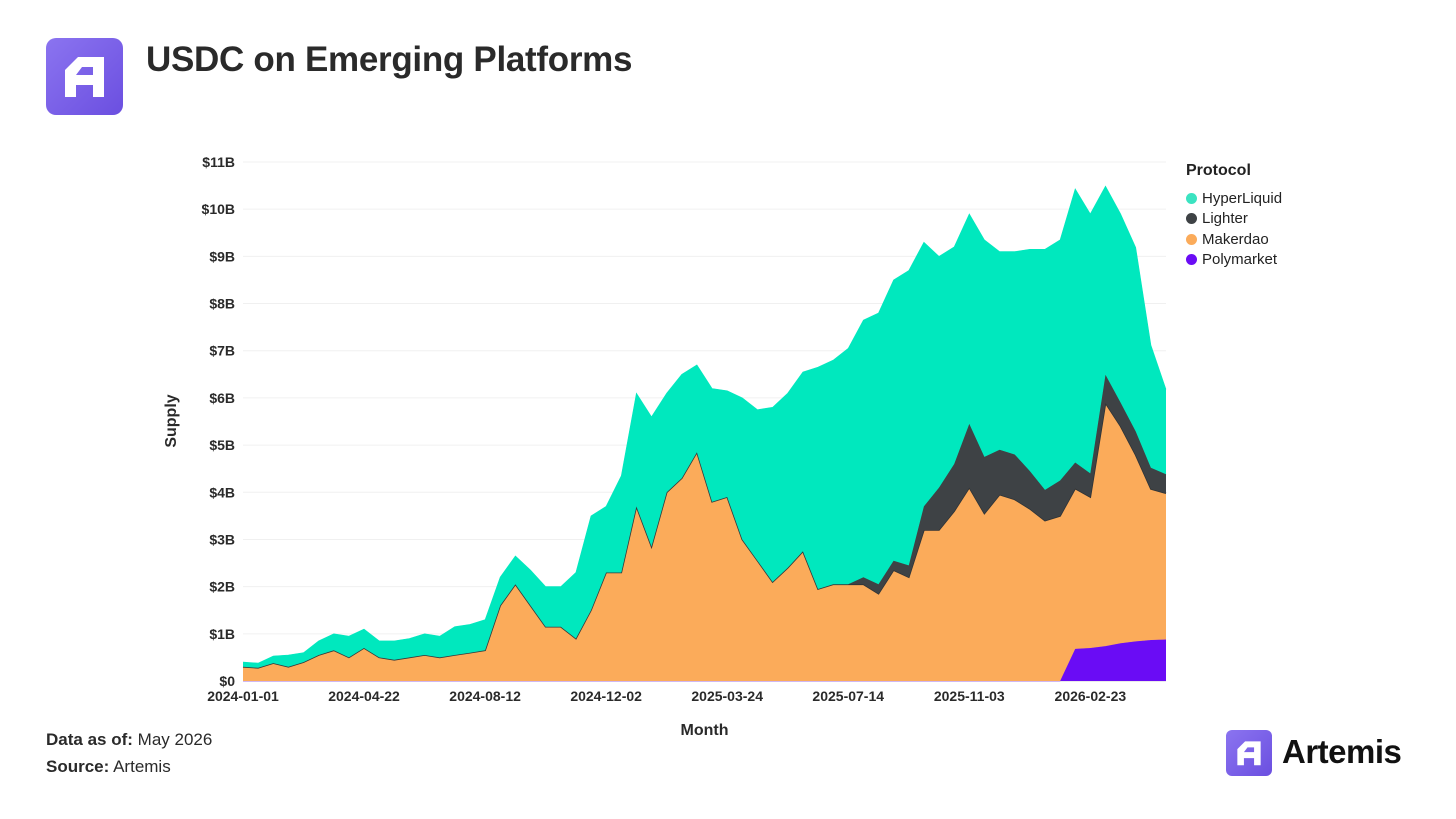 Image resolution: width=1456 pixels, height=819 pixels. Describe the element at coordinates (389, 59) in the screenshot. I see `page-title: USDC on Emerging Platforms` at that location.